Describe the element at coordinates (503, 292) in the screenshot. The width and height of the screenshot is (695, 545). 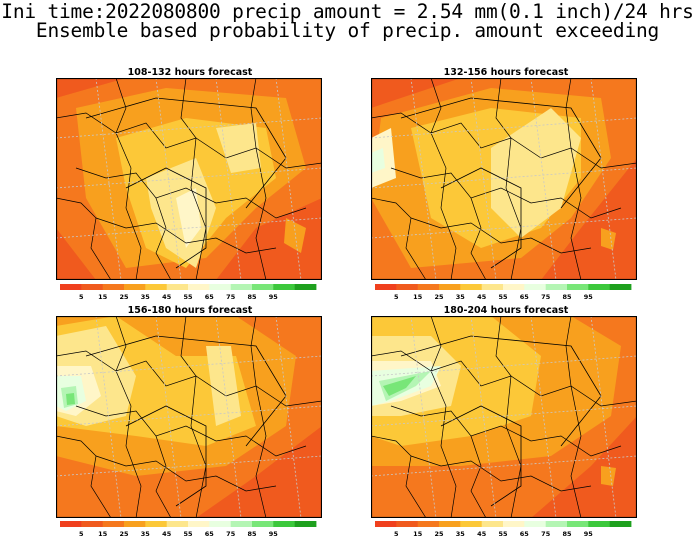
I see `colorbar-132-156: 5 15 25 35 45 55 65 75 85 95` at that location.